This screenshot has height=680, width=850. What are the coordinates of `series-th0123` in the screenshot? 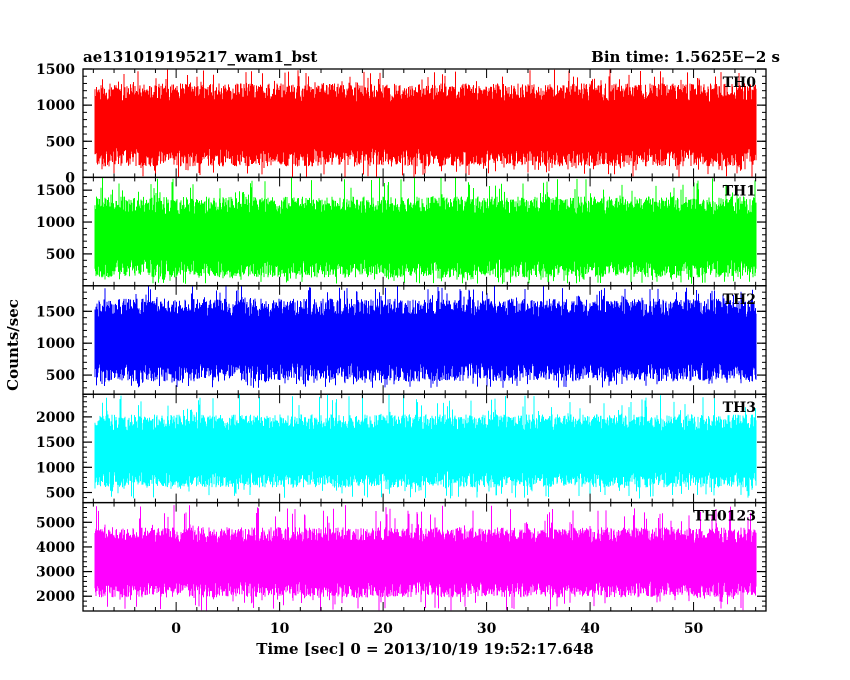 It's located at (425, 558).